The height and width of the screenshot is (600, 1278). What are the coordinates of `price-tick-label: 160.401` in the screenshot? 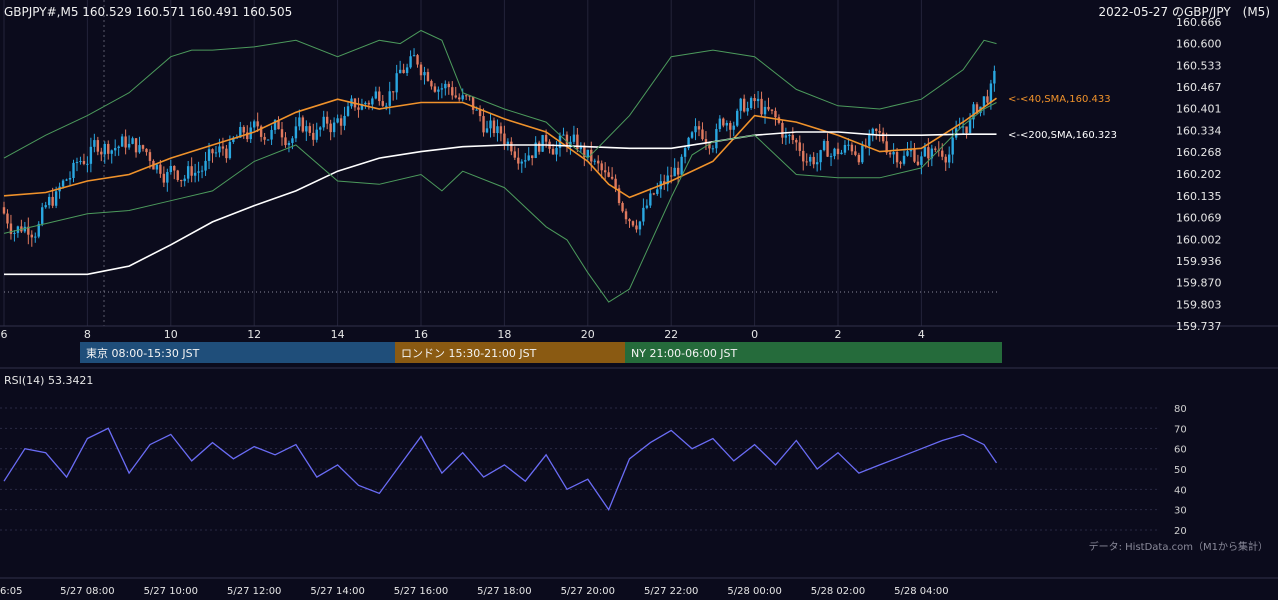 It's located at (1199, 109).